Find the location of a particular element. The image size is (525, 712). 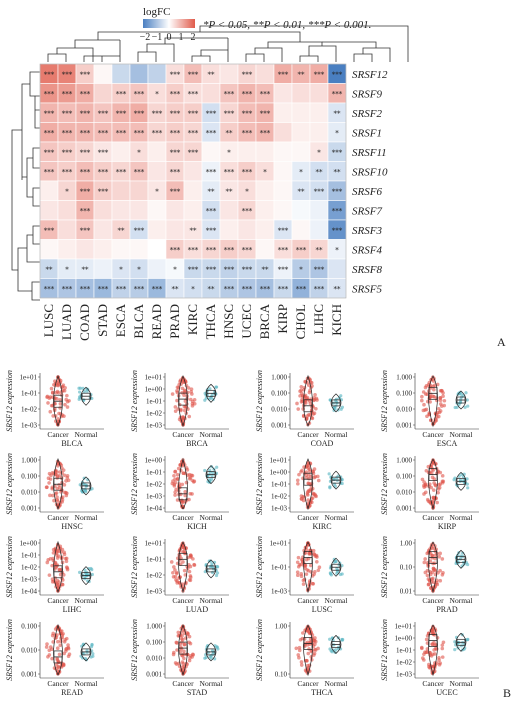

significance-mark: ** is located at coordinates (230, 133).